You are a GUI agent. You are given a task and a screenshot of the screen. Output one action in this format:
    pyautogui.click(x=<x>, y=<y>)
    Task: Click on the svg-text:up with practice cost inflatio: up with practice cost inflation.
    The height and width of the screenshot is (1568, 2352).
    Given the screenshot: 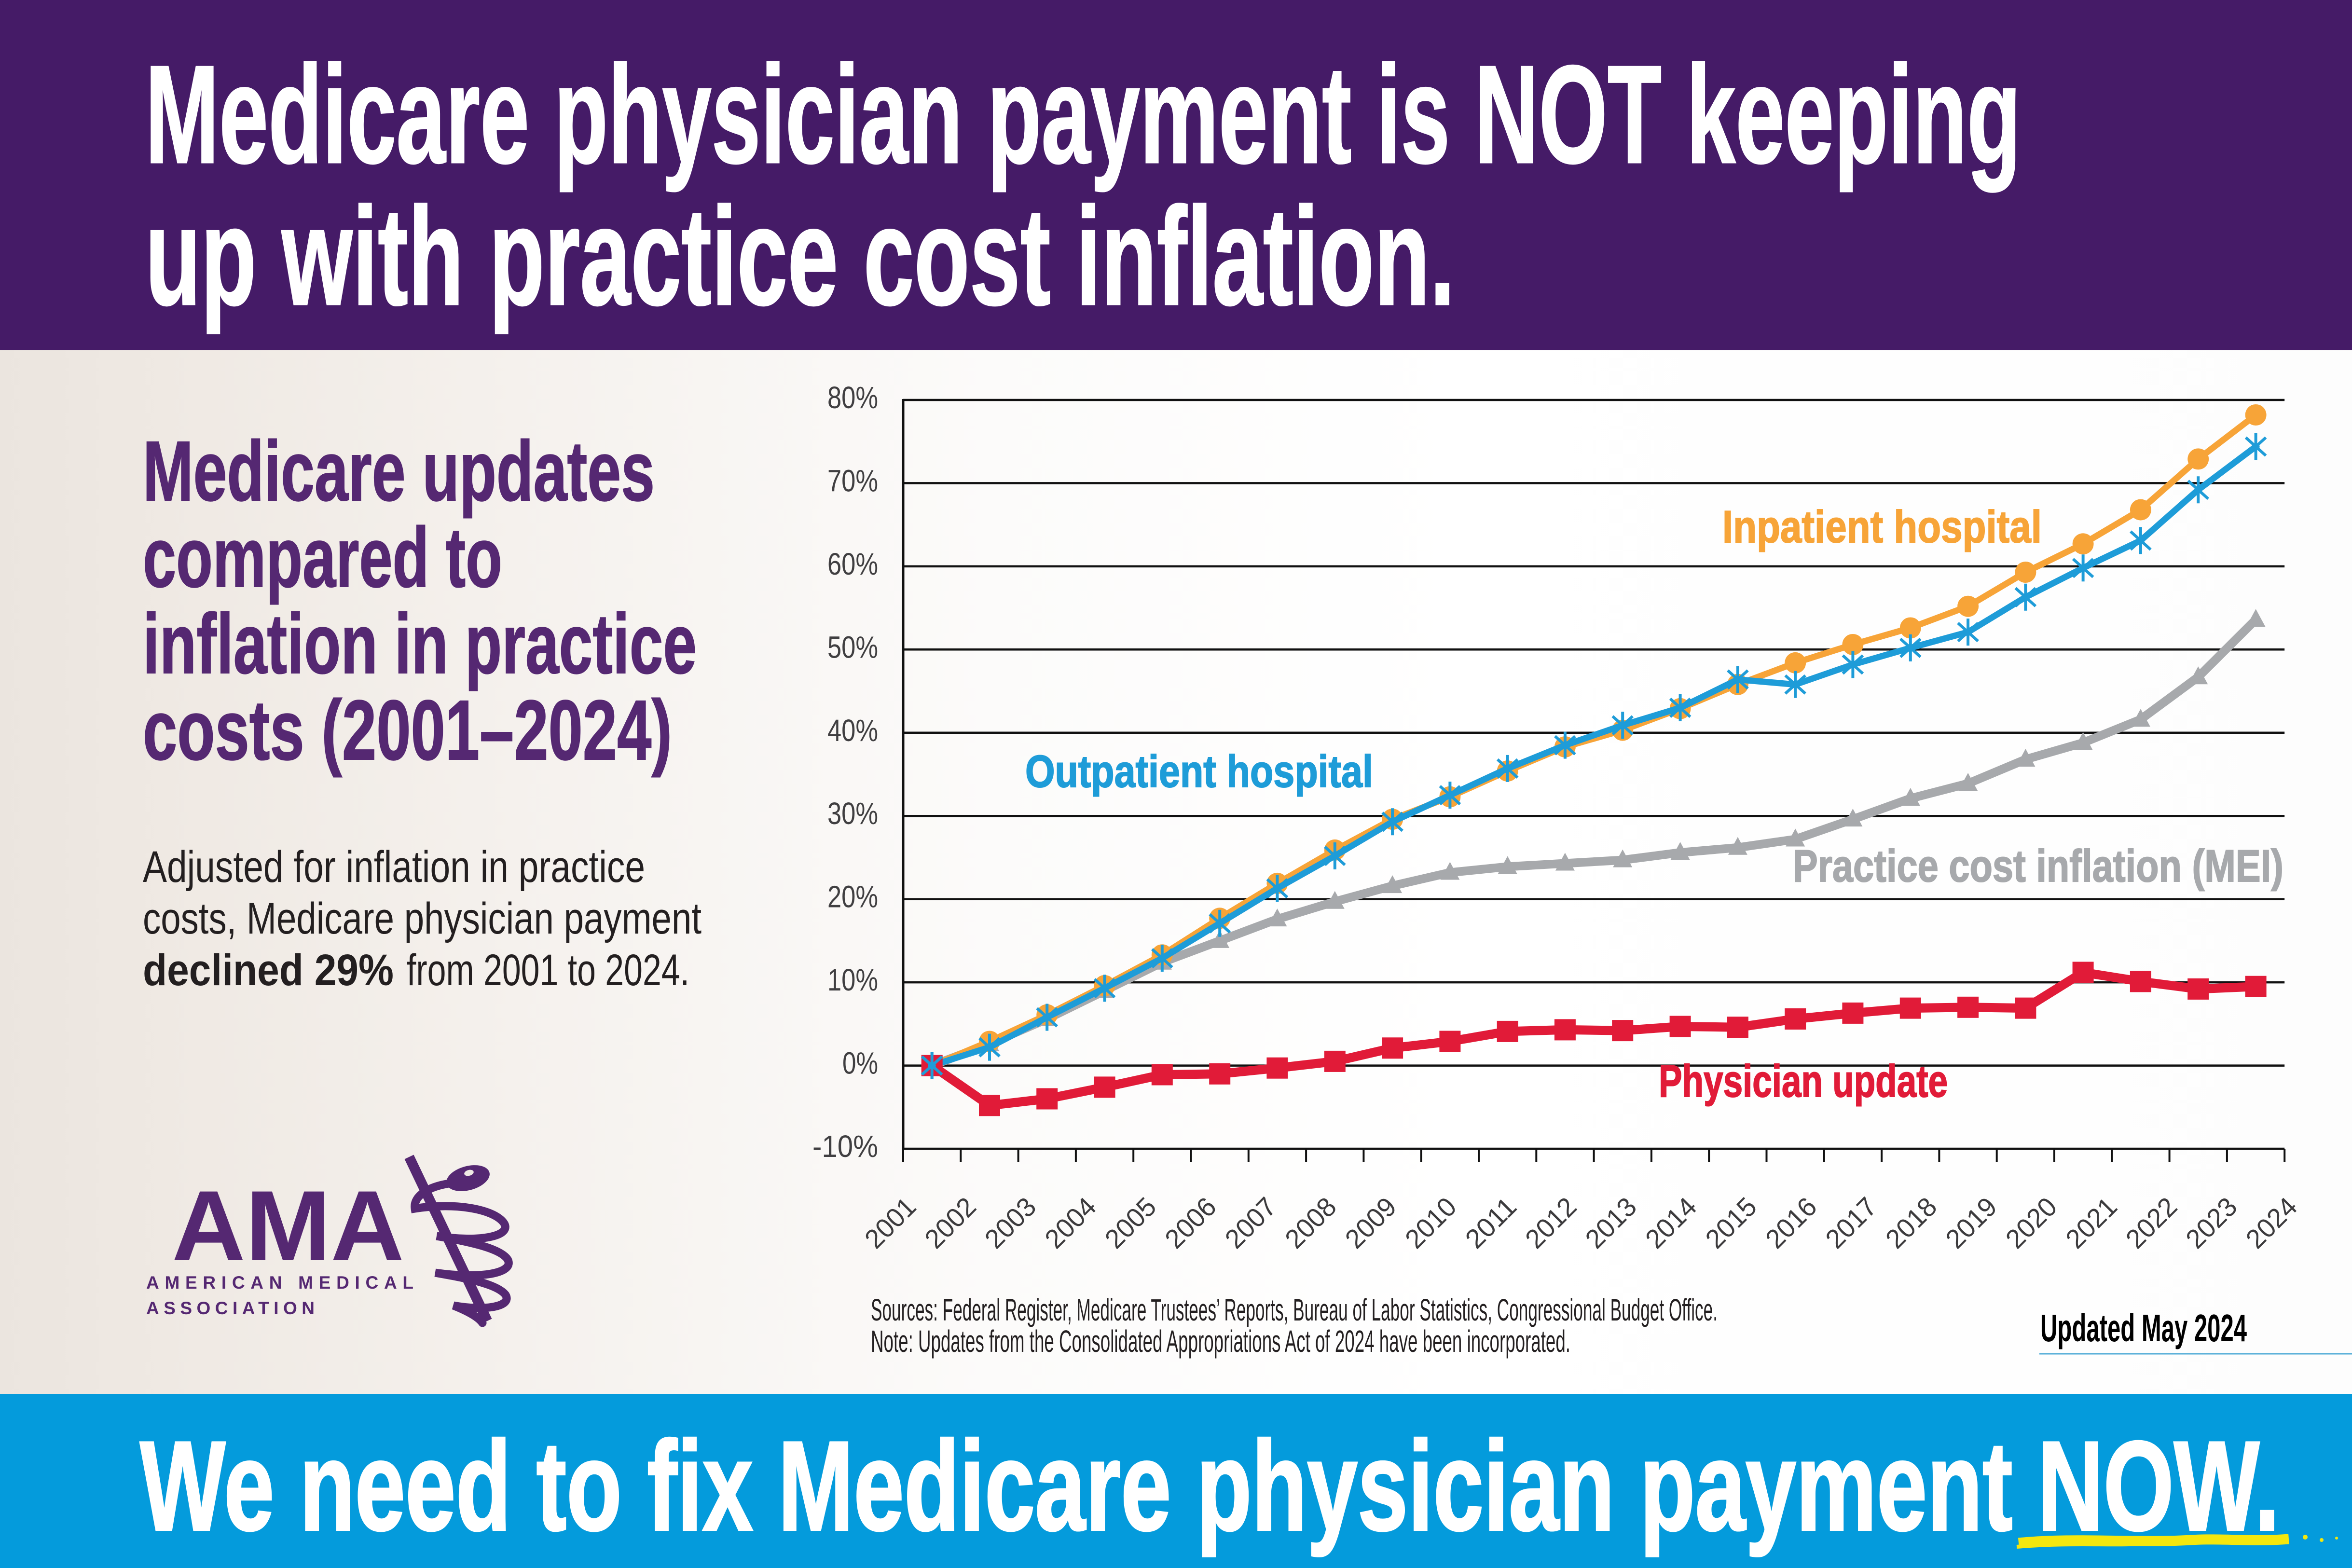 What is the action you would take?
    pyautogui.click(x=800, y=257)
    